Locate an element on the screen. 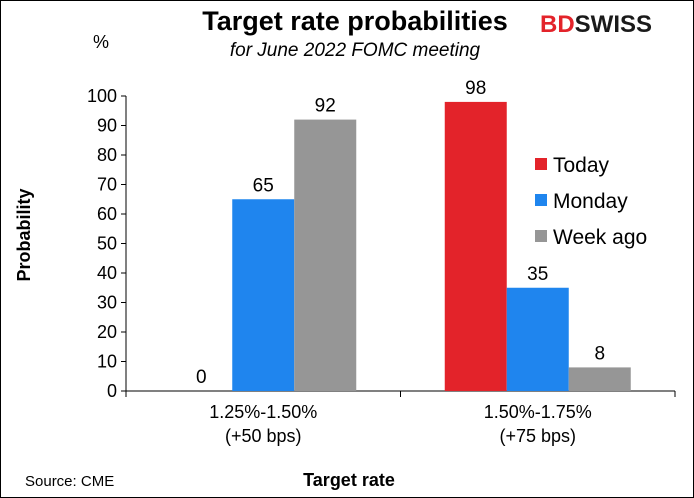 This screenshot has height=498, width=694. y-tick-label: 60 is located at coordinates (107, 214).